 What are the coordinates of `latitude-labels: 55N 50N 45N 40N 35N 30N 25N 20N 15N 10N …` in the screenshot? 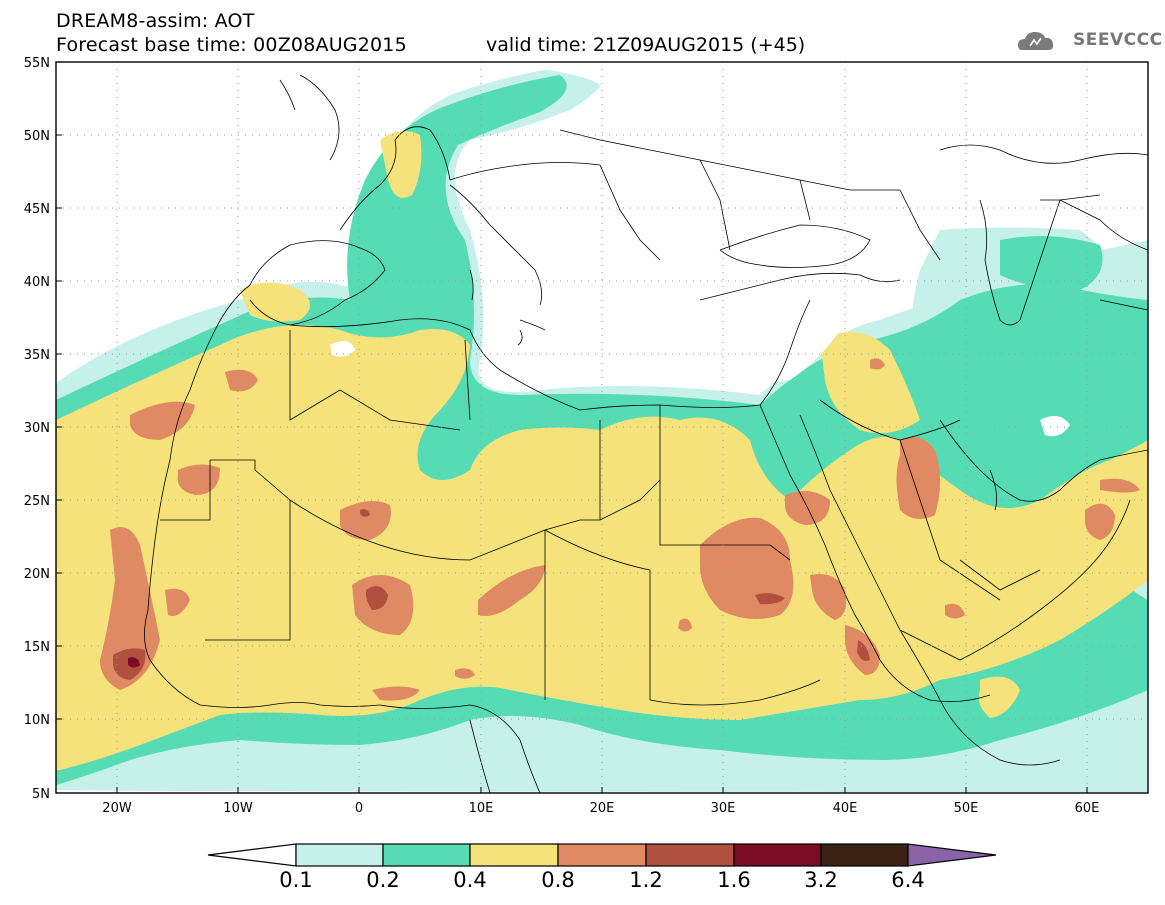 It's located at (37, 429).